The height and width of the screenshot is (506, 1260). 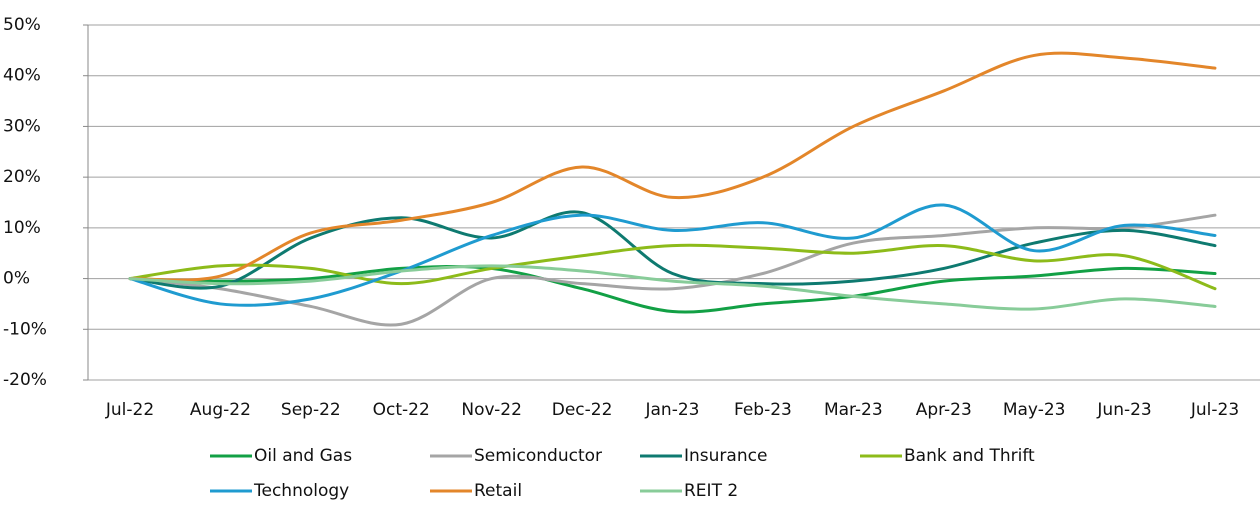 What do you see at coordinates (401, 410) in the screenshot?
I see `x-tick-label: Oct-22` at bounding box center [401, 410].